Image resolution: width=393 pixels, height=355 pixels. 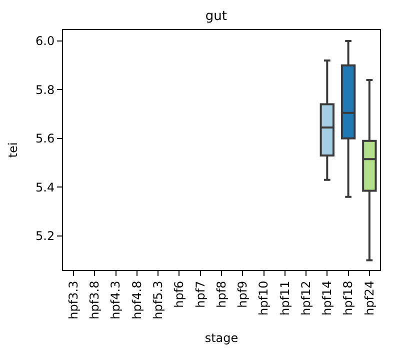 I want to click on x-tick-label: hpf8, so click(x=221, y=294).